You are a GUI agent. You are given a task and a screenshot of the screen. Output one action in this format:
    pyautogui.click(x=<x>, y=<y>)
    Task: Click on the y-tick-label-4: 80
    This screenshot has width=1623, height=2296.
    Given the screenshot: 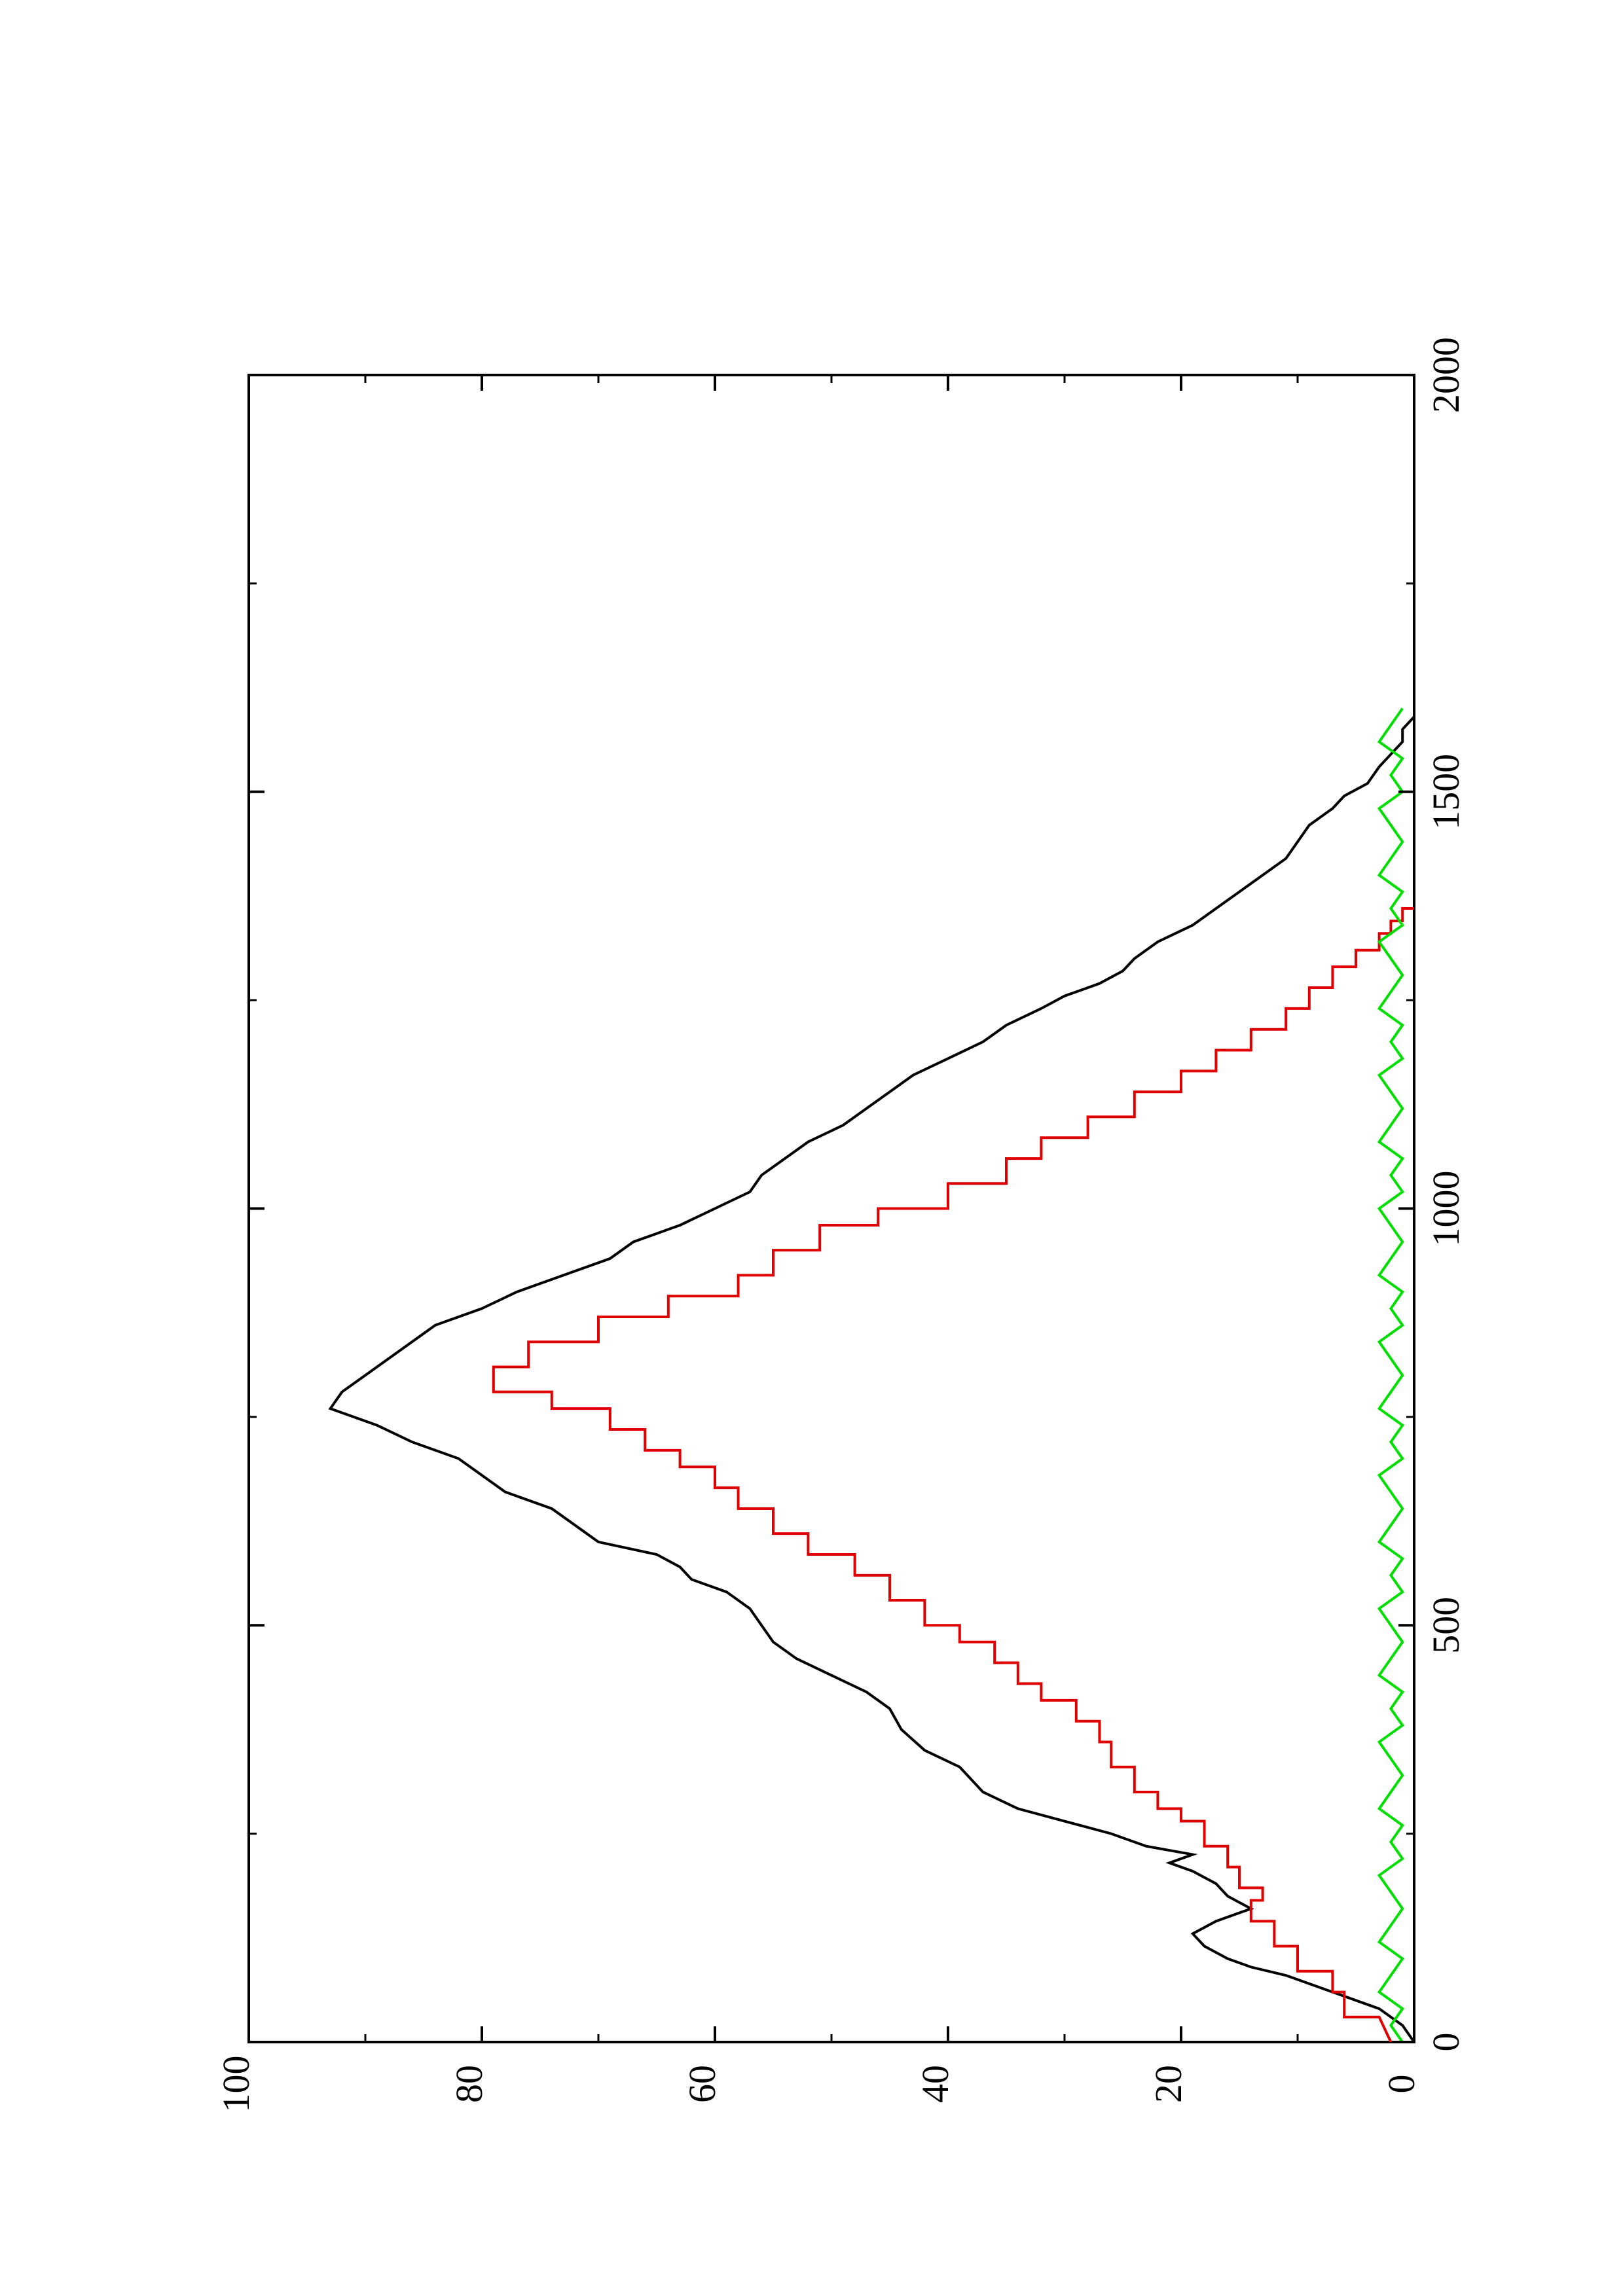 What is the action you would take?
    pyautogui.click(x=469, y=2084)
    